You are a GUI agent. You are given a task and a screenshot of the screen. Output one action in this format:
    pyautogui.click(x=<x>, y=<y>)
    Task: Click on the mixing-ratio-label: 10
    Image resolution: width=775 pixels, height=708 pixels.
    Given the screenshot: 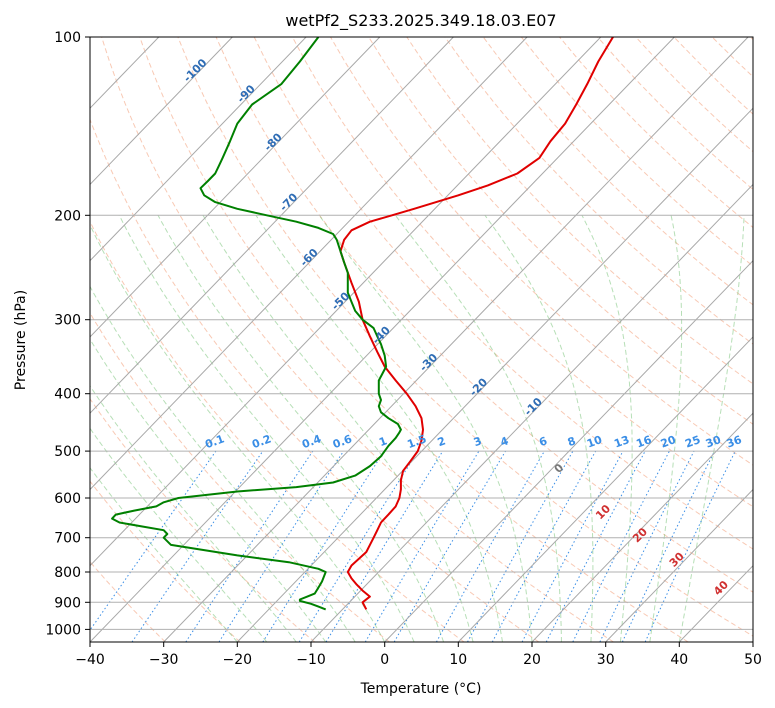 What is the action you would take?
    pyautogui.click(x=594, y=442)
    